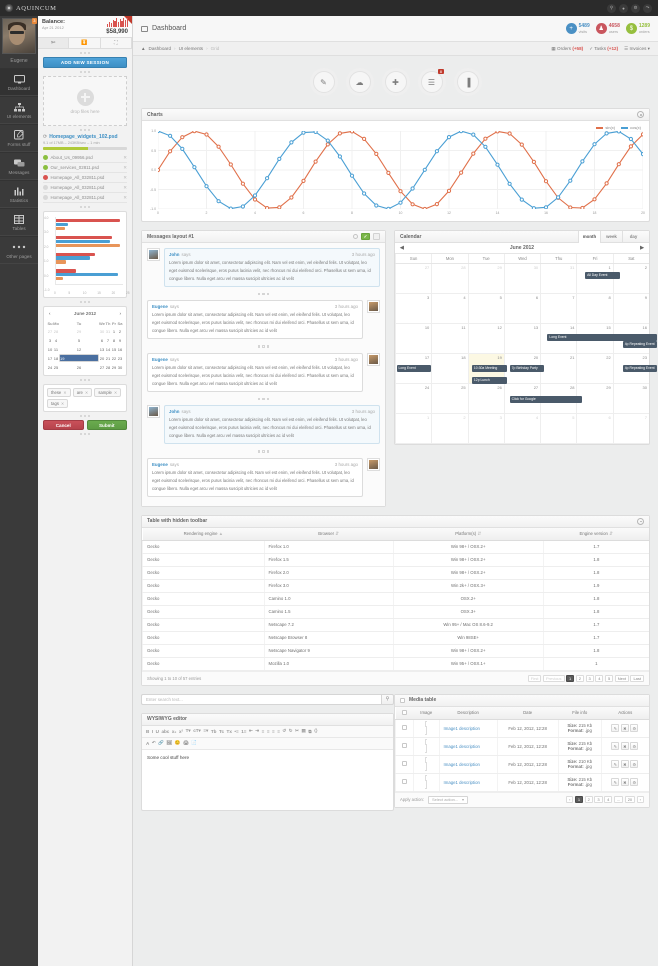 The width and height of the screenshot is (658, 966). Describe the element at coordinates (303, 731) in the screenshot. I see `editor-tool: ▤` at that location.